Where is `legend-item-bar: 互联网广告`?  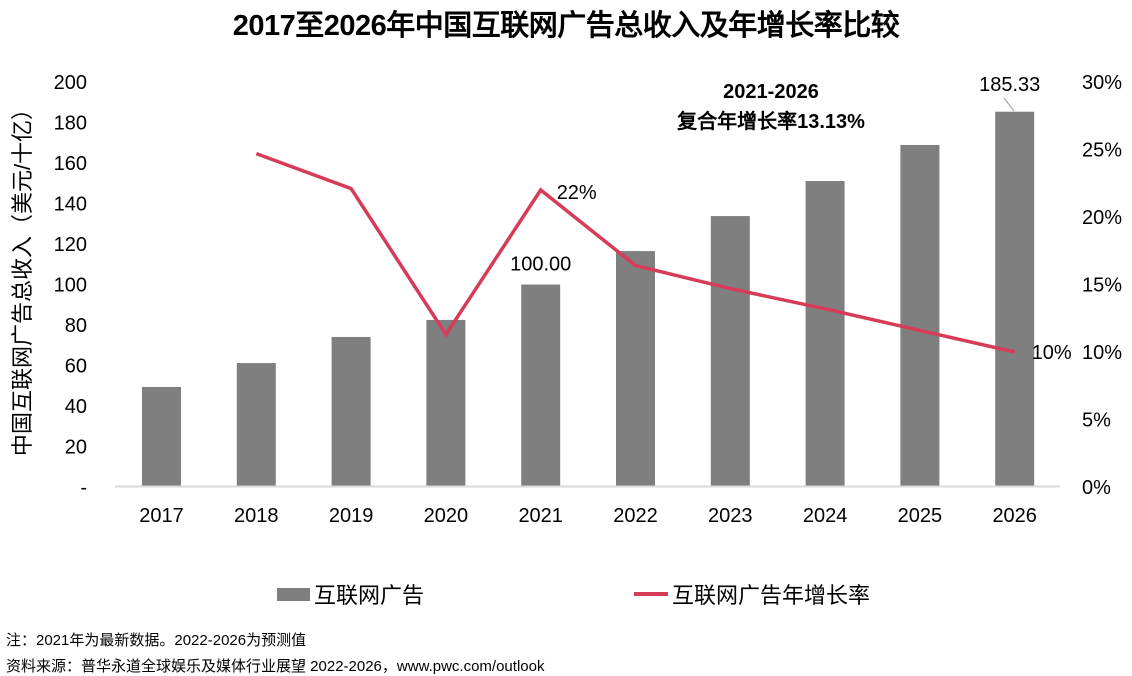
legend-item-bar: 互联网广告 is located at coordinates (350, 594).